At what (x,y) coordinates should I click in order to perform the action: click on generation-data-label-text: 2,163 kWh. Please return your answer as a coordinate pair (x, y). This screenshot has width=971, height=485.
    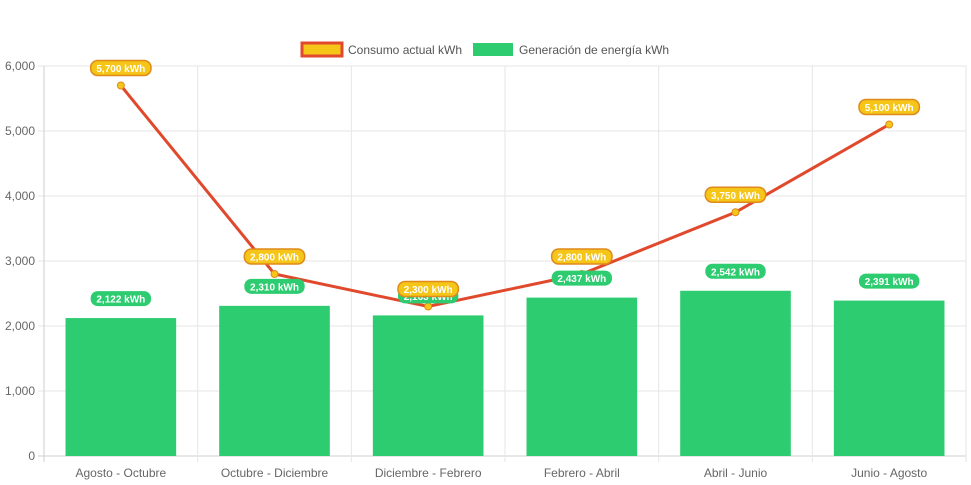
    Looking at the image, I should click on (428, 297).